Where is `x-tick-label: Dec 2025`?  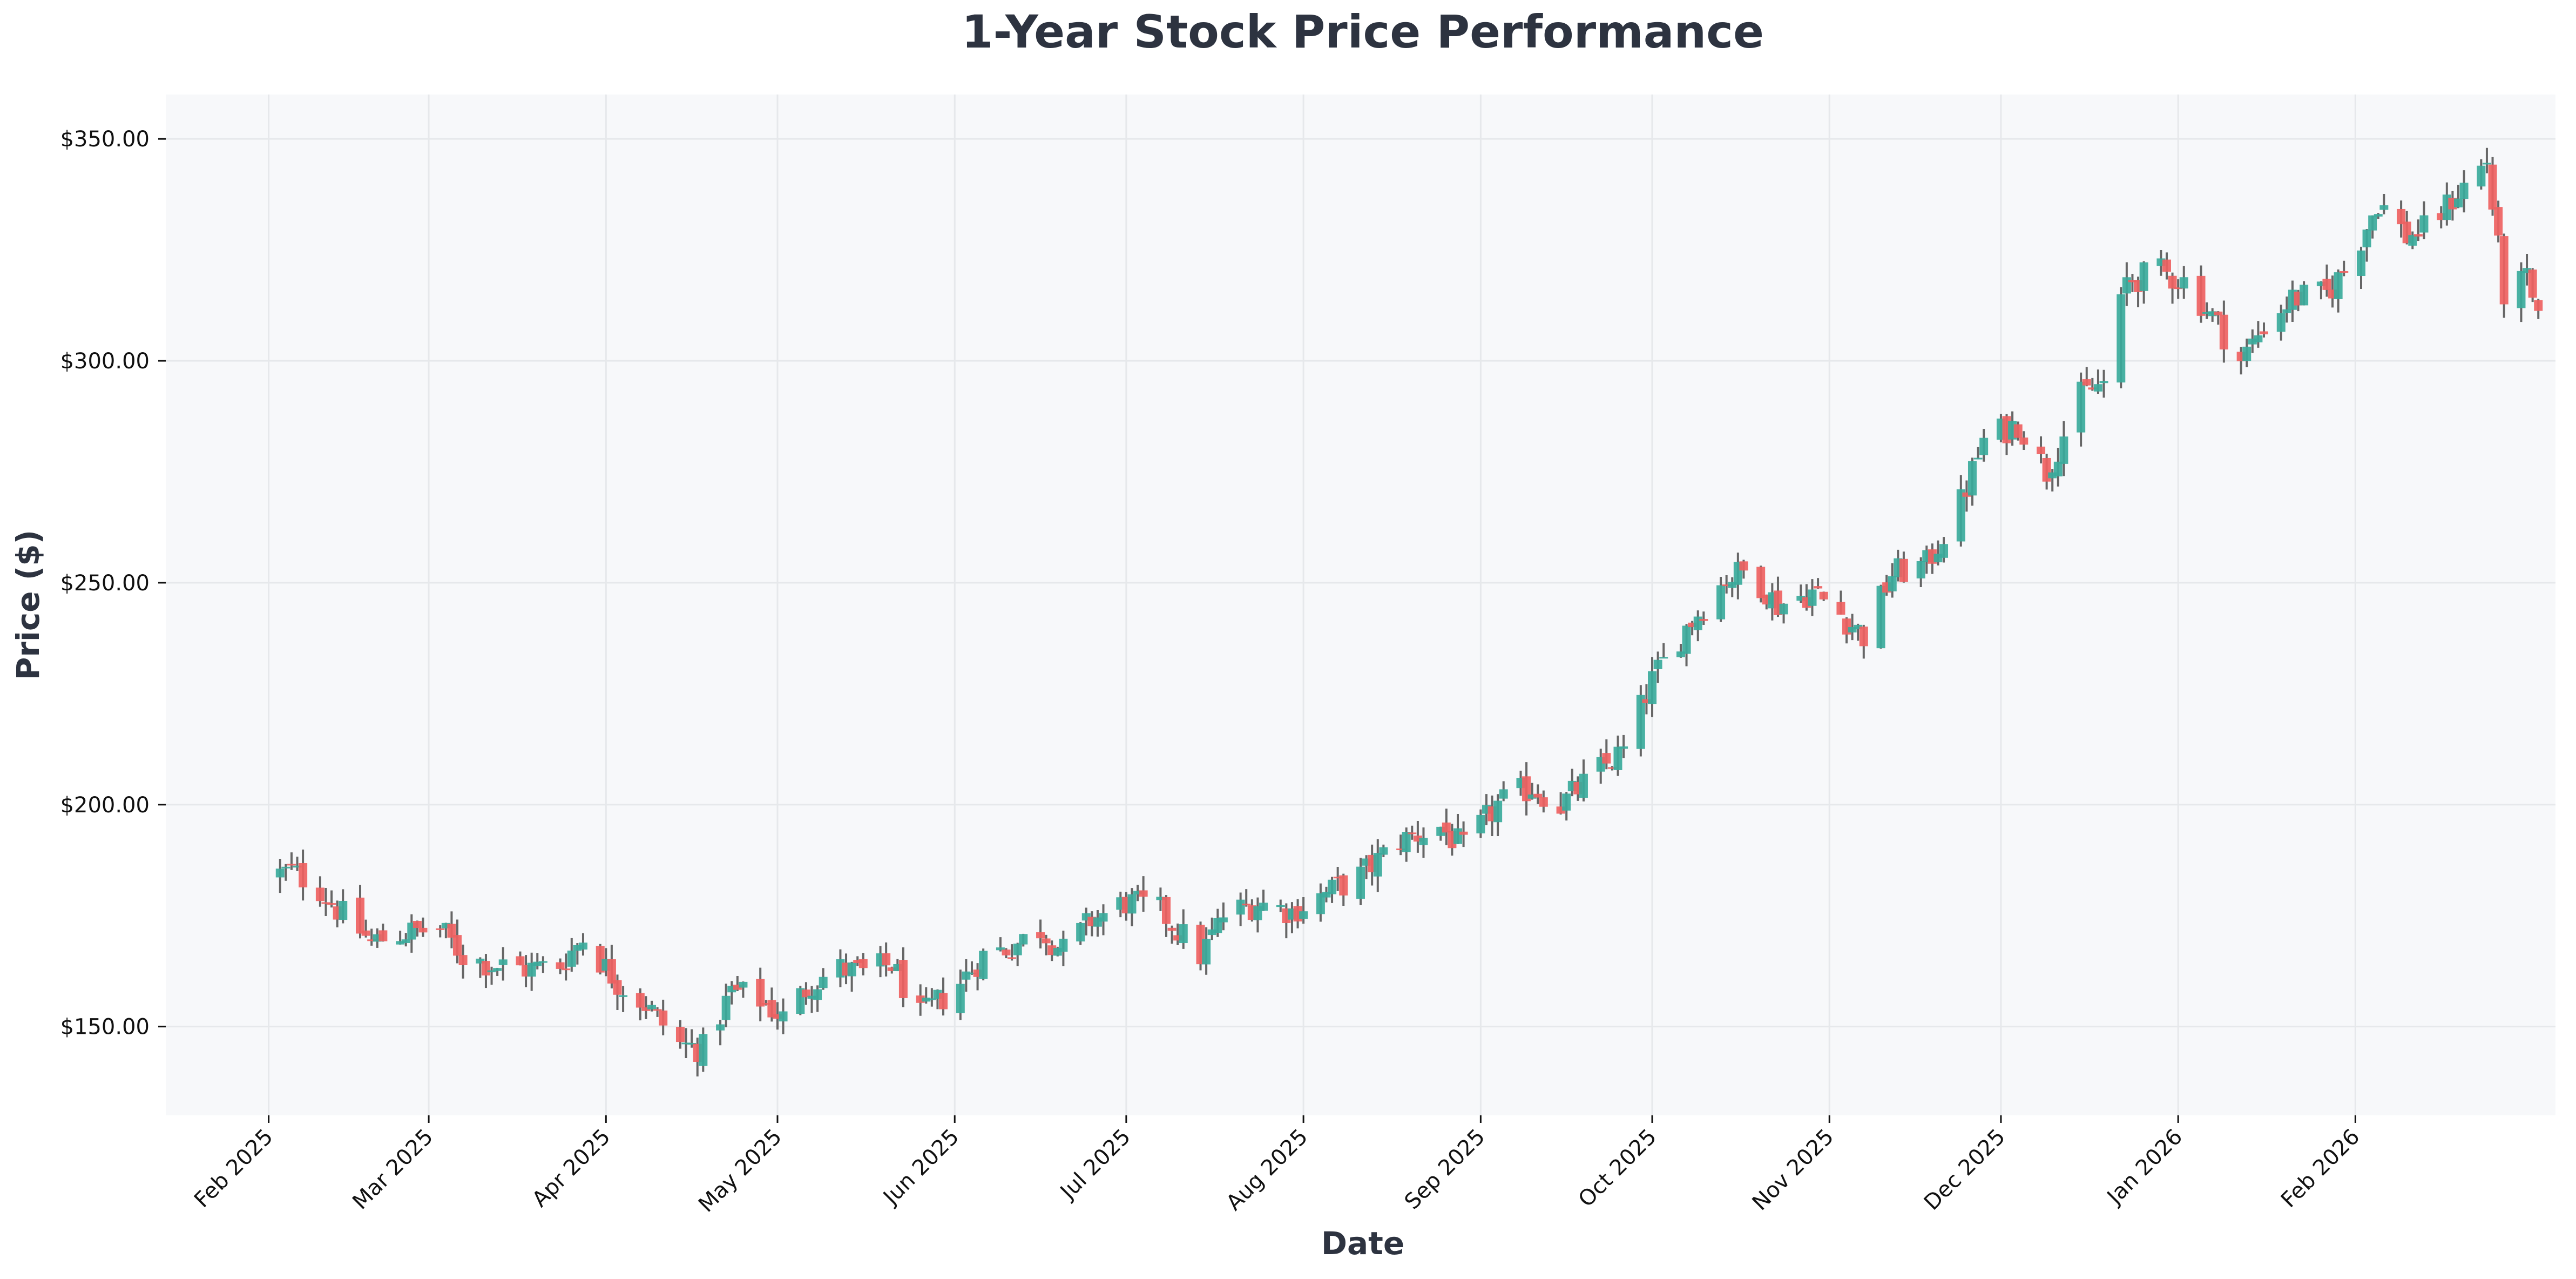 x-tick-label: Dec 2025 is located at coordinates (1965, 1170).